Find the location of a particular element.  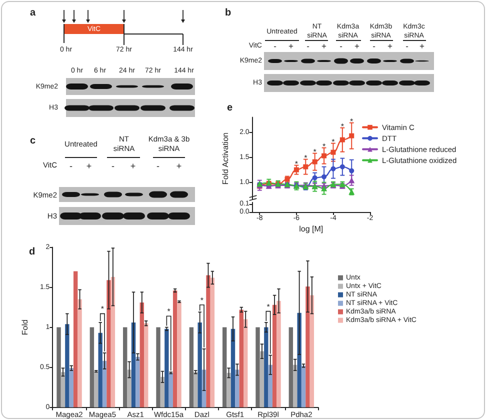

chart-title: d is located at coordinates (32, 252).